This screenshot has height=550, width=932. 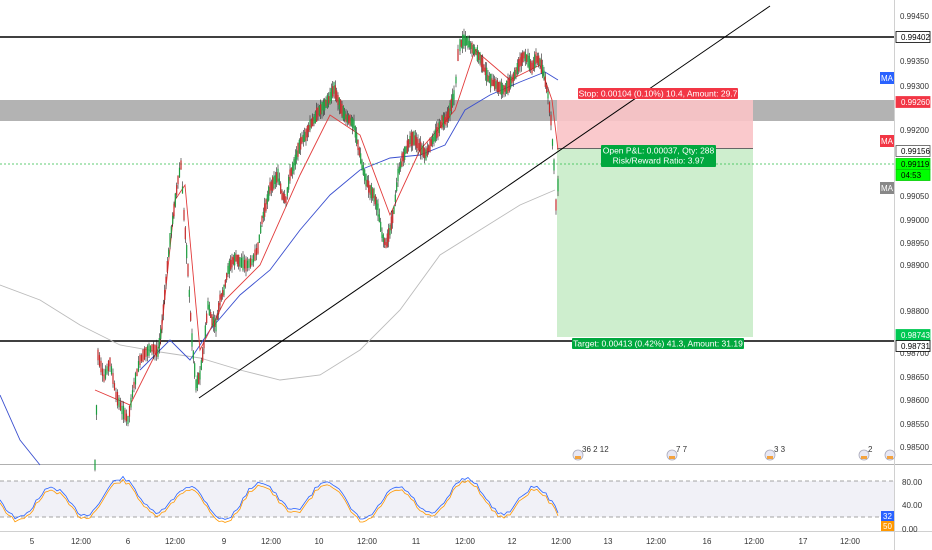 What do you see at coordinates (590, 453) in the screenshot?
I see `event-marker: 36 2 12` at bounding box center [590, 453].